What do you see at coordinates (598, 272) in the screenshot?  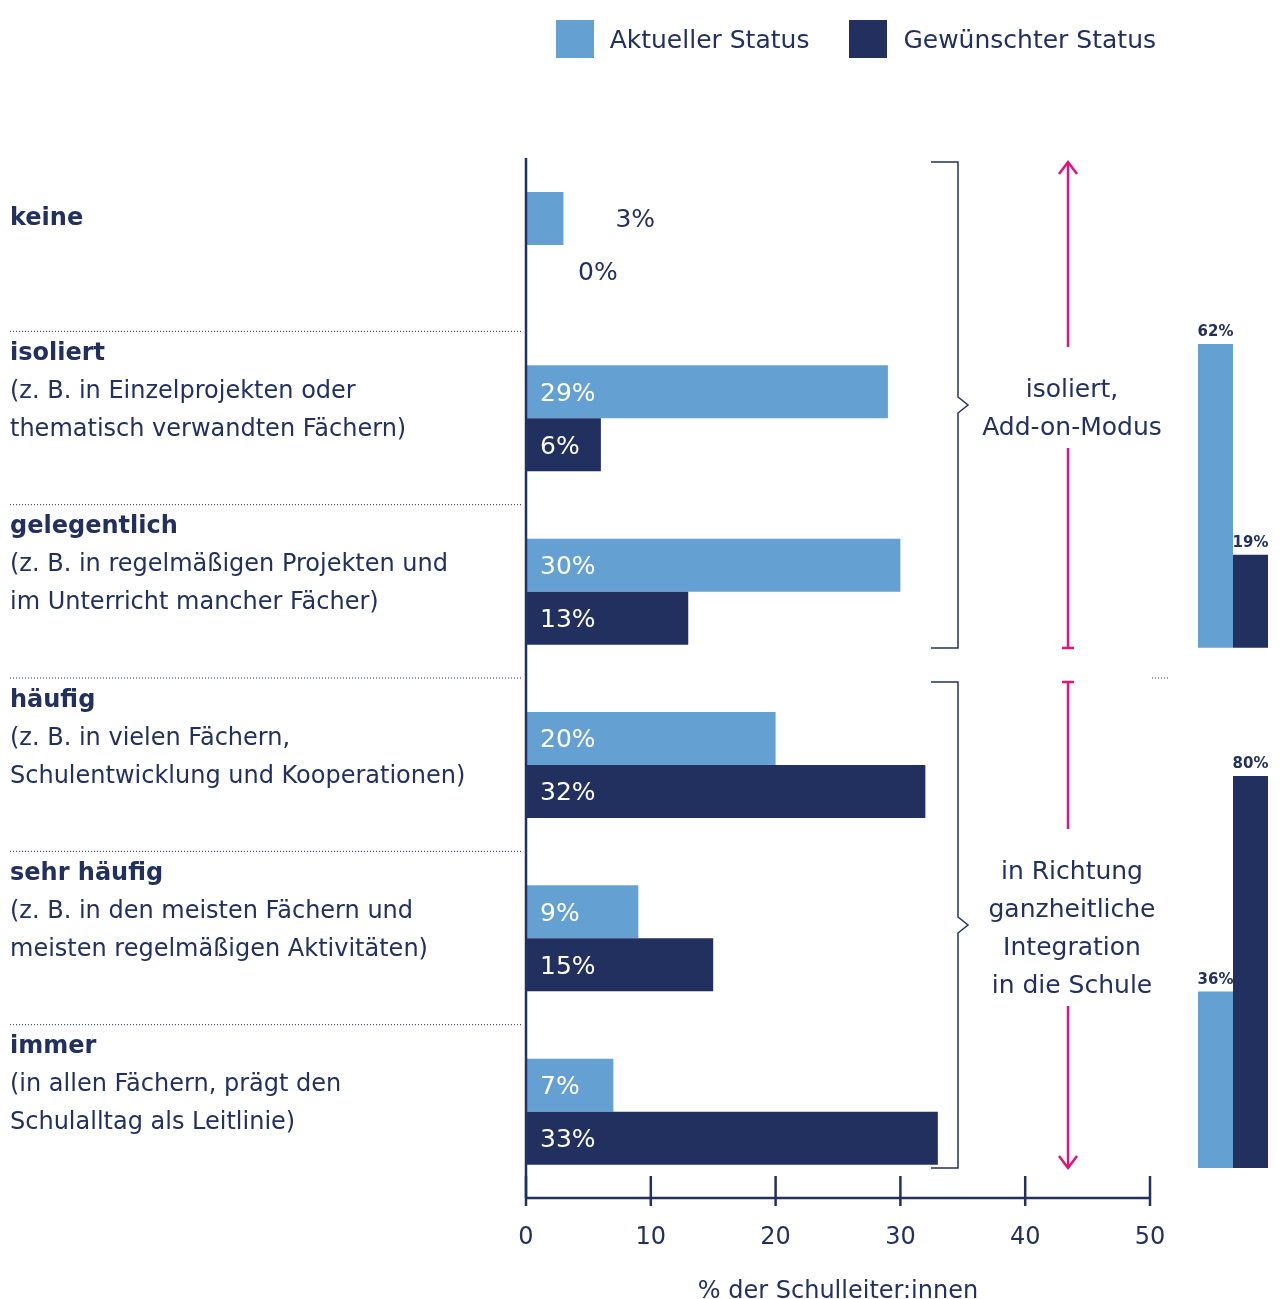 I see `data-label: 0%` at bounding box center [598, 272].